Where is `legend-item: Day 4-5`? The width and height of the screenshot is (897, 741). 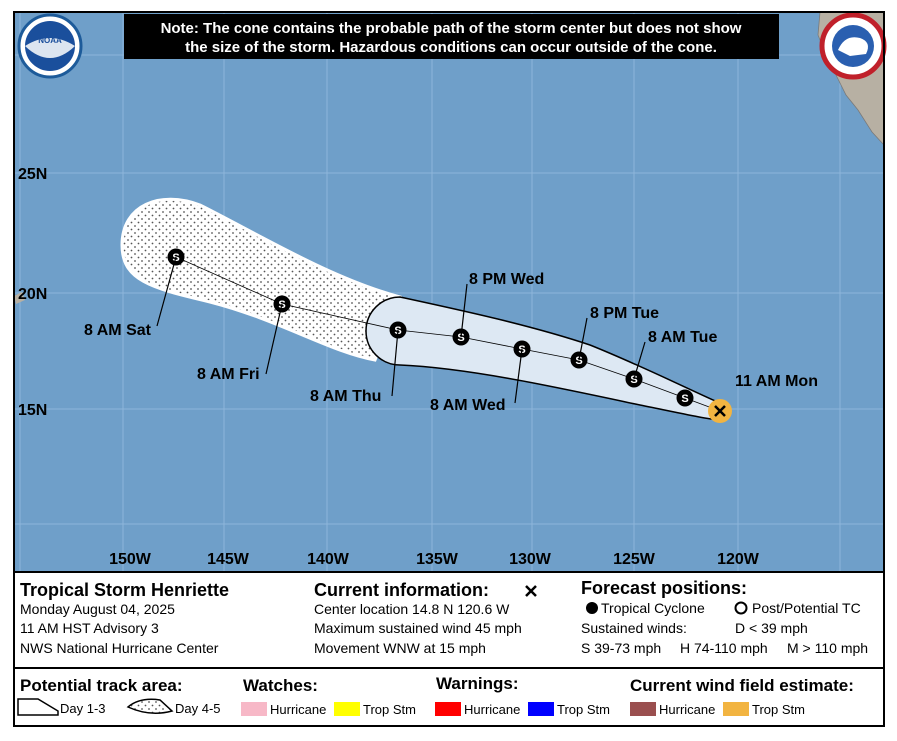 legend-item: Day 4-5 is located at coordinates (198, 708).